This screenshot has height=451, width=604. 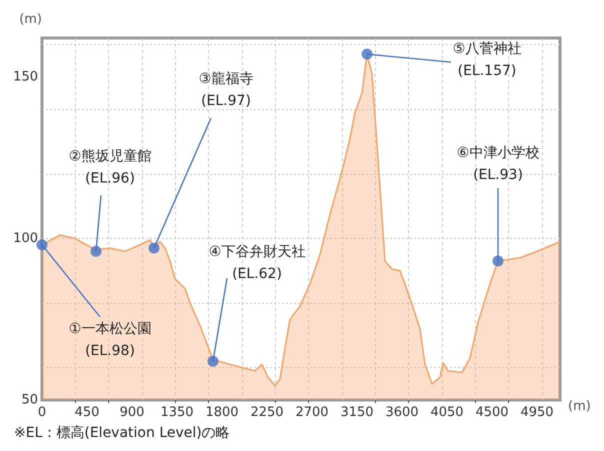 What do you see at coordinates (447, 412) in the screenshot?
I see `x-tick-label: 4050` at bounding box center [447, 412].